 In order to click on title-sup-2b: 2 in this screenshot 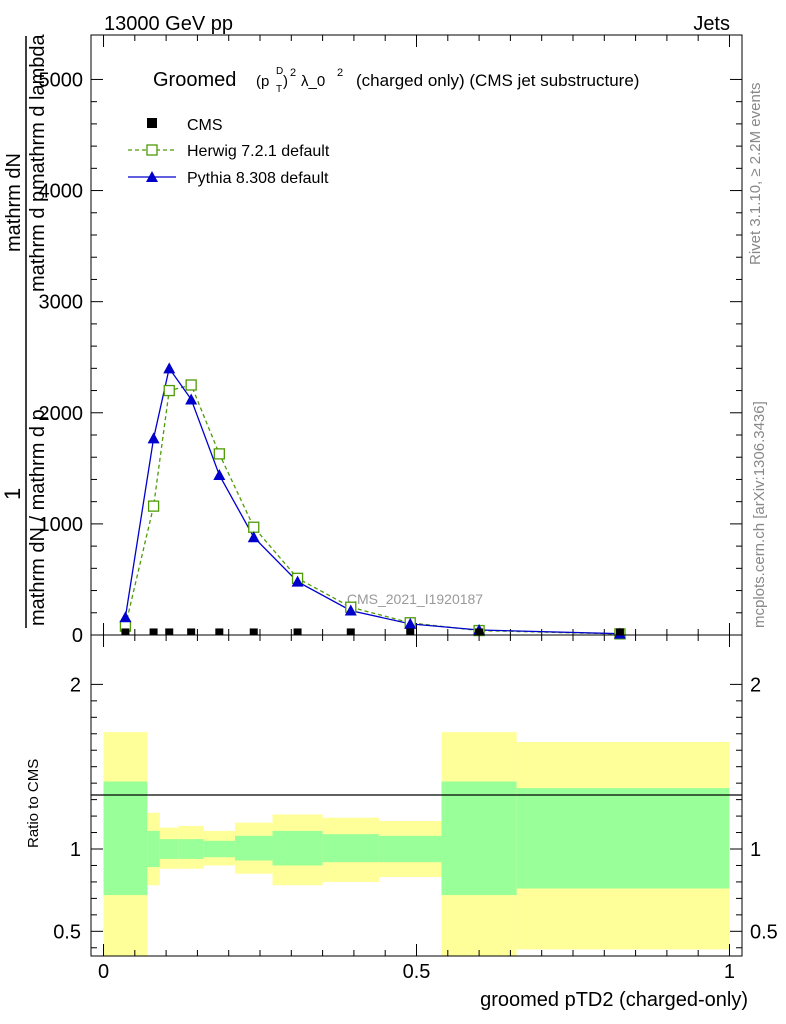, I will do `click(340, 73)`.